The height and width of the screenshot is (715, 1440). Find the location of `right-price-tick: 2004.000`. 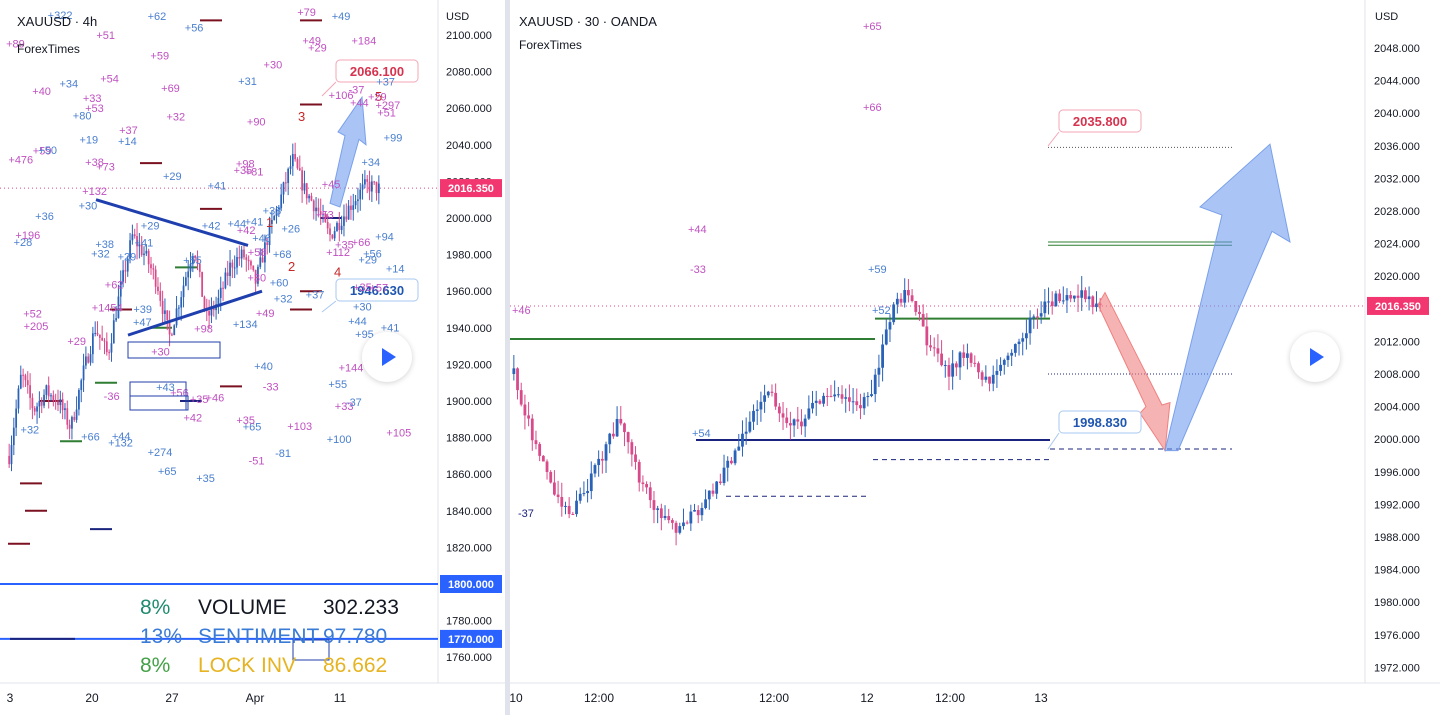

right-price-tick: 2004.000 is located at coordinates (1397, 408).